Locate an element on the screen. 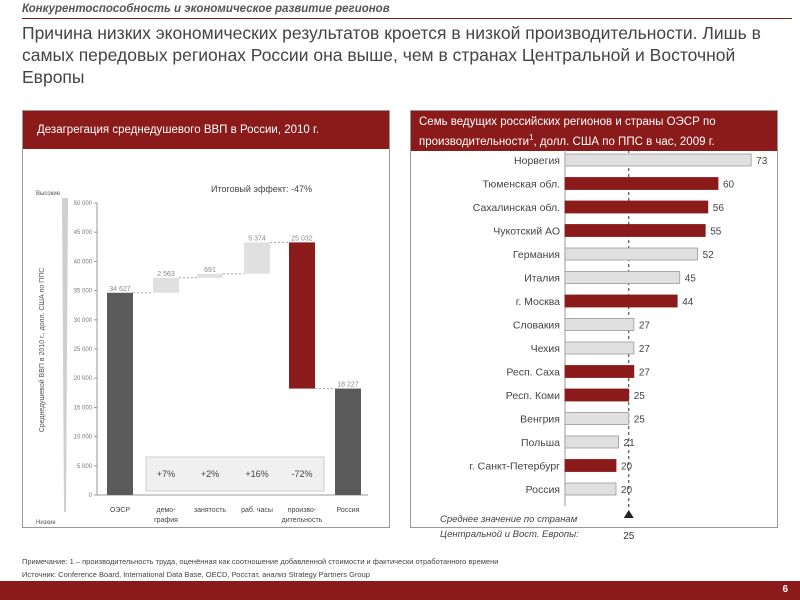 Image resolution: width=800 pixels, height=600 pixels. hbar-category-label: Германия is located at coordinates (536, 255).